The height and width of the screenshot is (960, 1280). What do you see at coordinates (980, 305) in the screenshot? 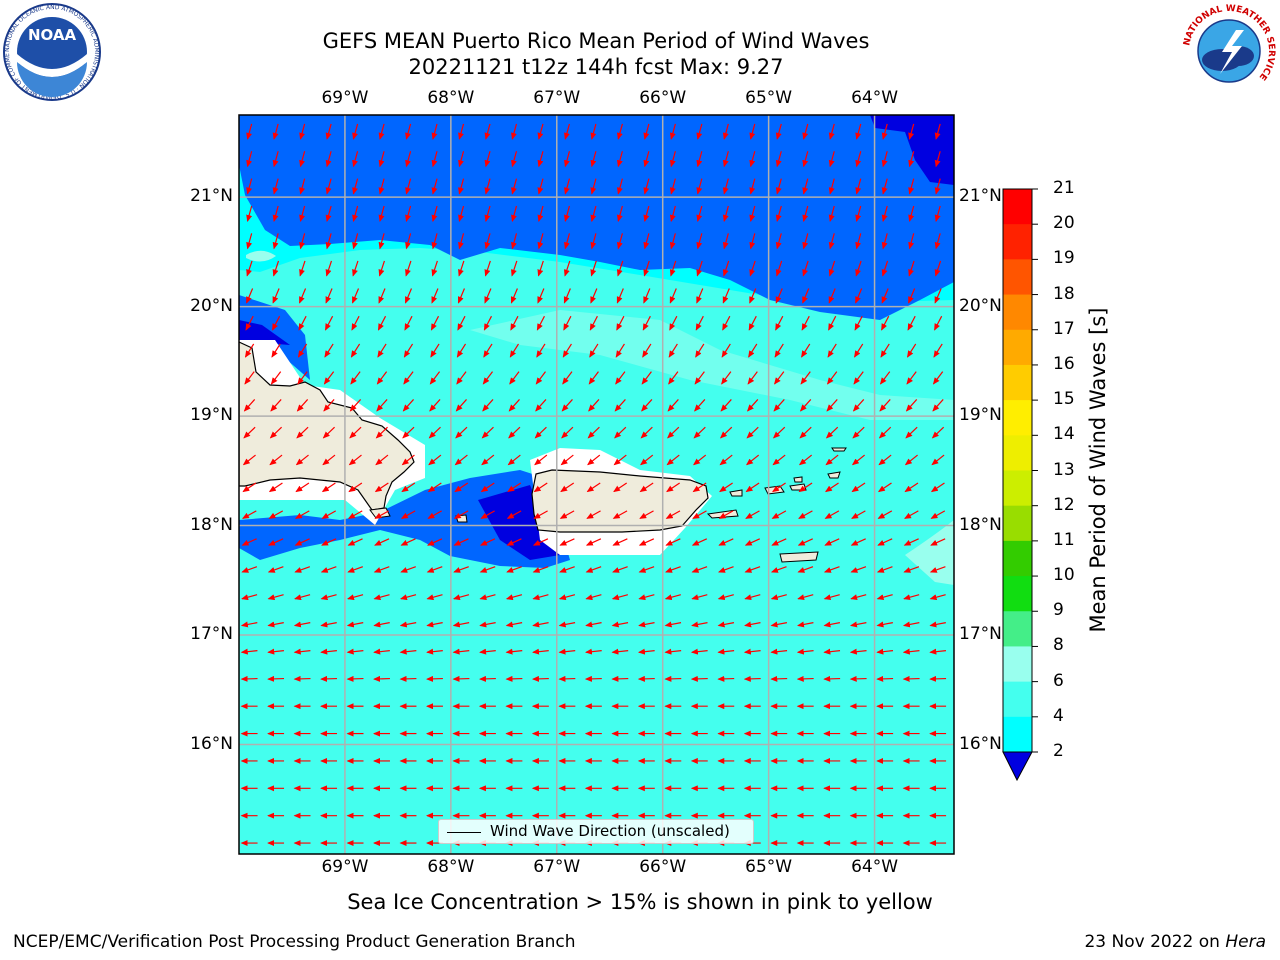
I see `lat-label-right: 20°N` at bounding box center [980, 305].